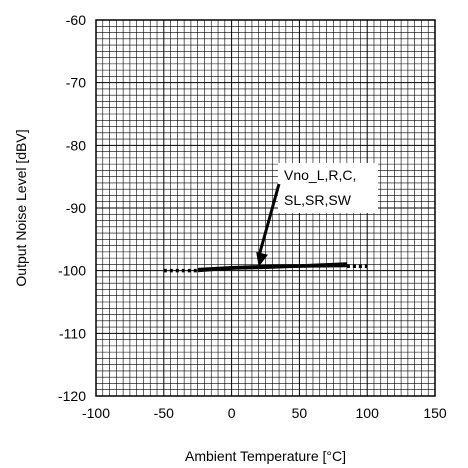 This screenshot has height=468, width=468. Describe the element at coordinates (272, 268) in the screenshot. I see `series-line` at that location.